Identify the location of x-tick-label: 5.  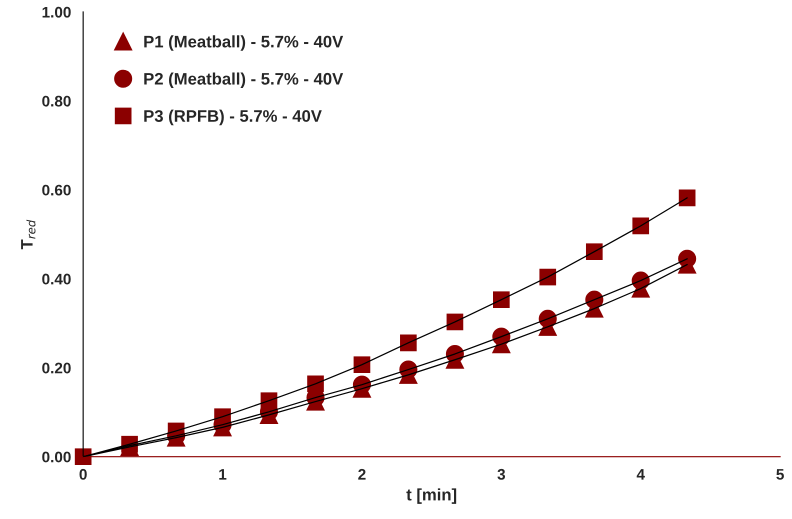
(780, 474).